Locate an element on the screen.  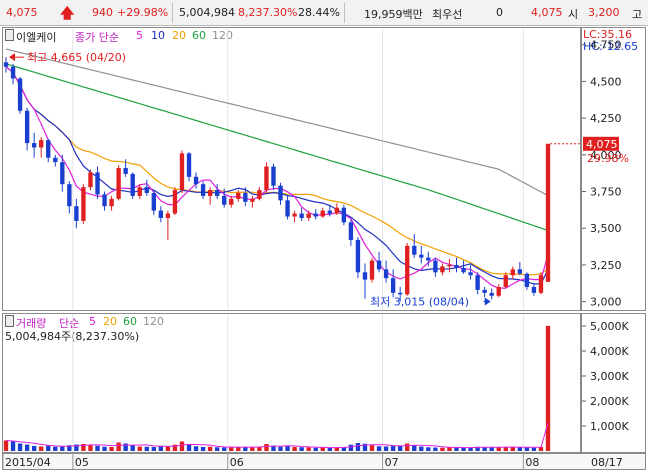
ma60-legend: 60 is located at coordinates (199, 35).